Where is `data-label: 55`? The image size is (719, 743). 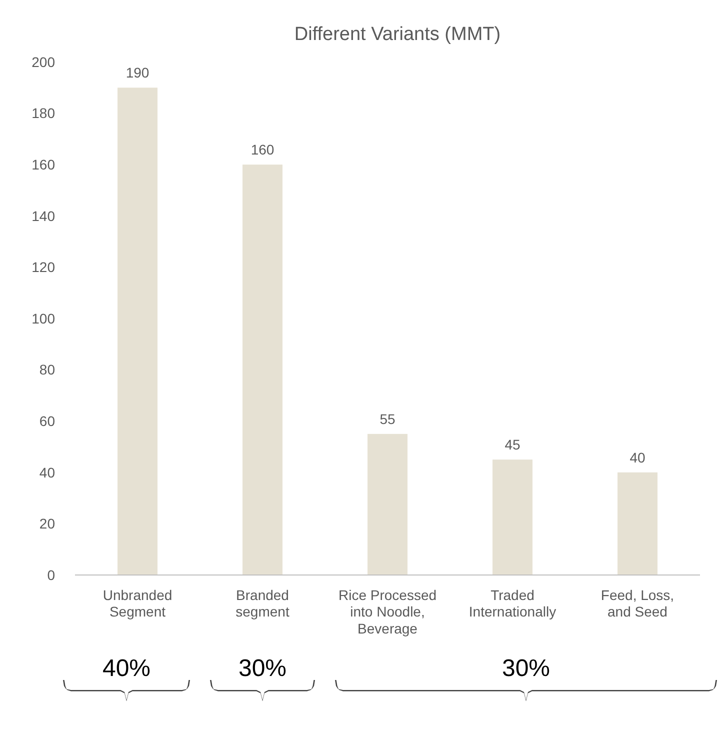 data-label: 55 is located at coordinates (388, 418).